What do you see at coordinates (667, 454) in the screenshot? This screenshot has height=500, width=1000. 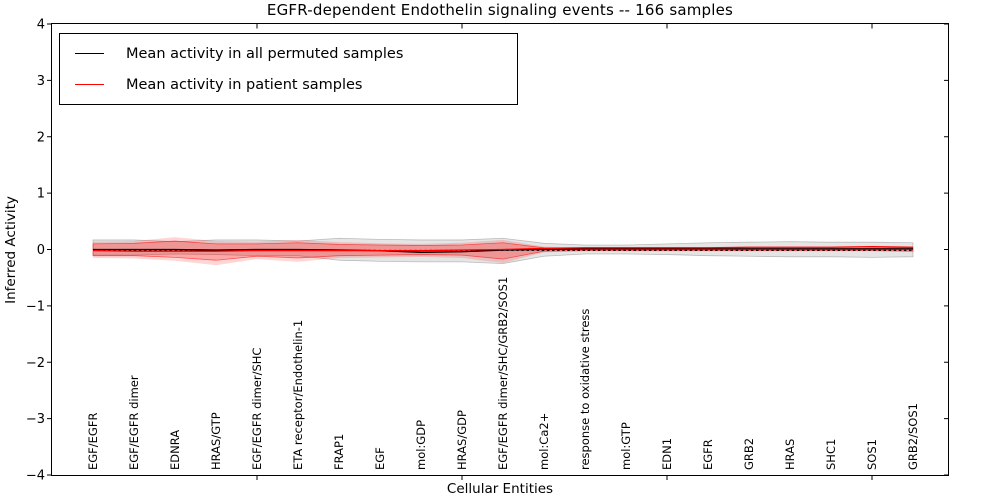 I see `x-entity-label: EDN1` at bounding box center [667, 454].